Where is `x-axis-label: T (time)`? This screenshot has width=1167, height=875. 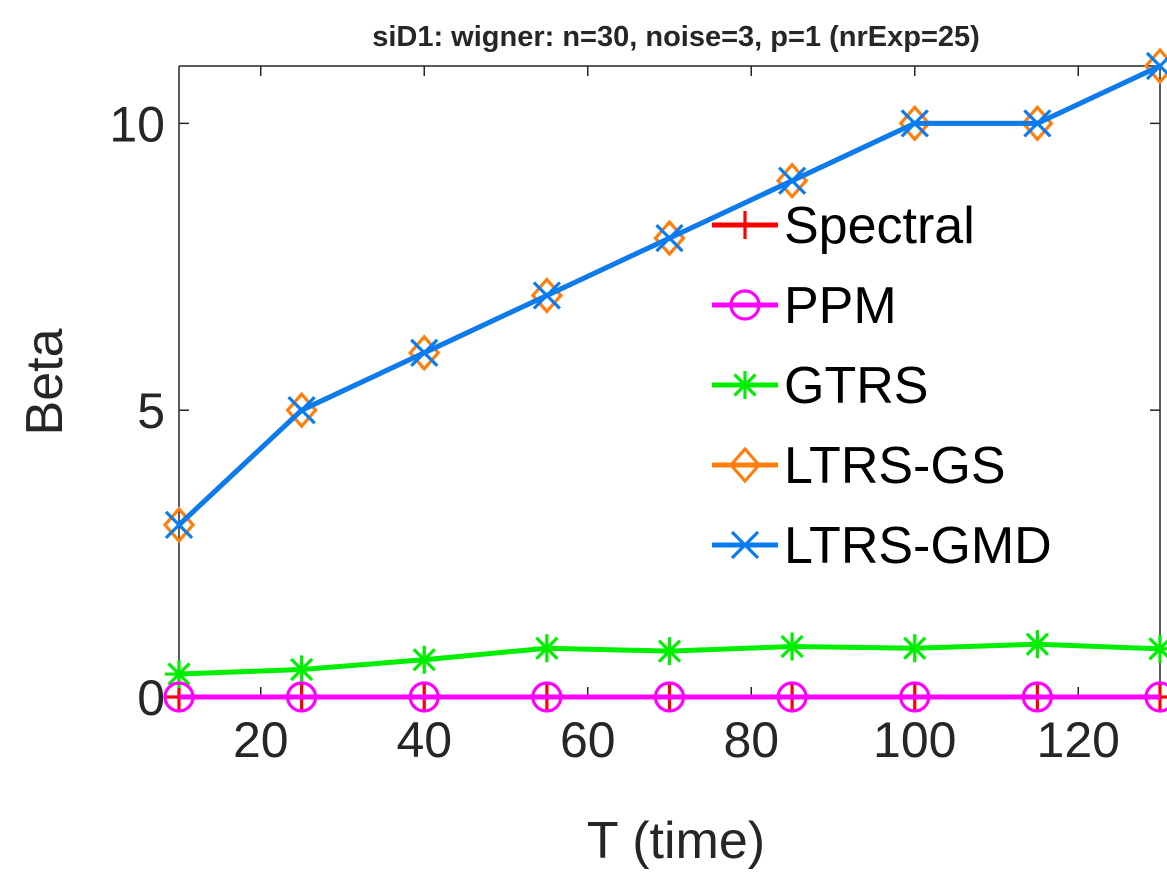
x-axis-label: T (time) is located at coordinates (676, 841).